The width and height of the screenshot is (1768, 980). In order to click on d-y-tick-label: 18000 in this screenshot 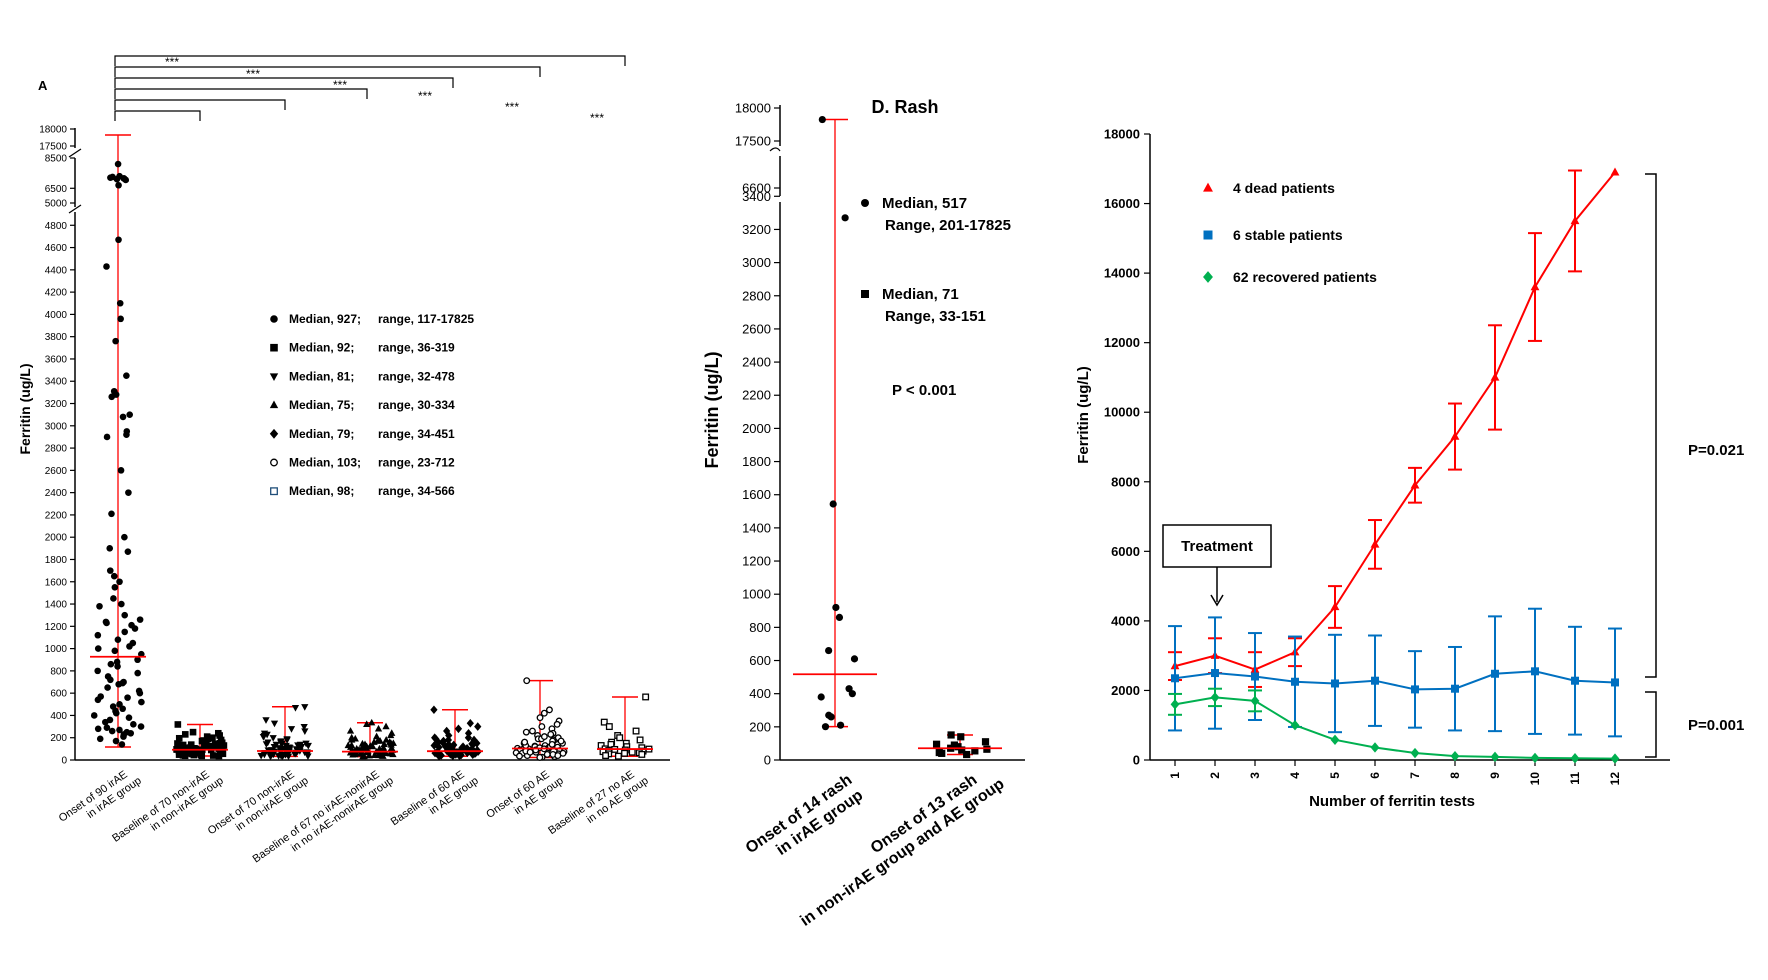, I will do `click(753, 108)`.